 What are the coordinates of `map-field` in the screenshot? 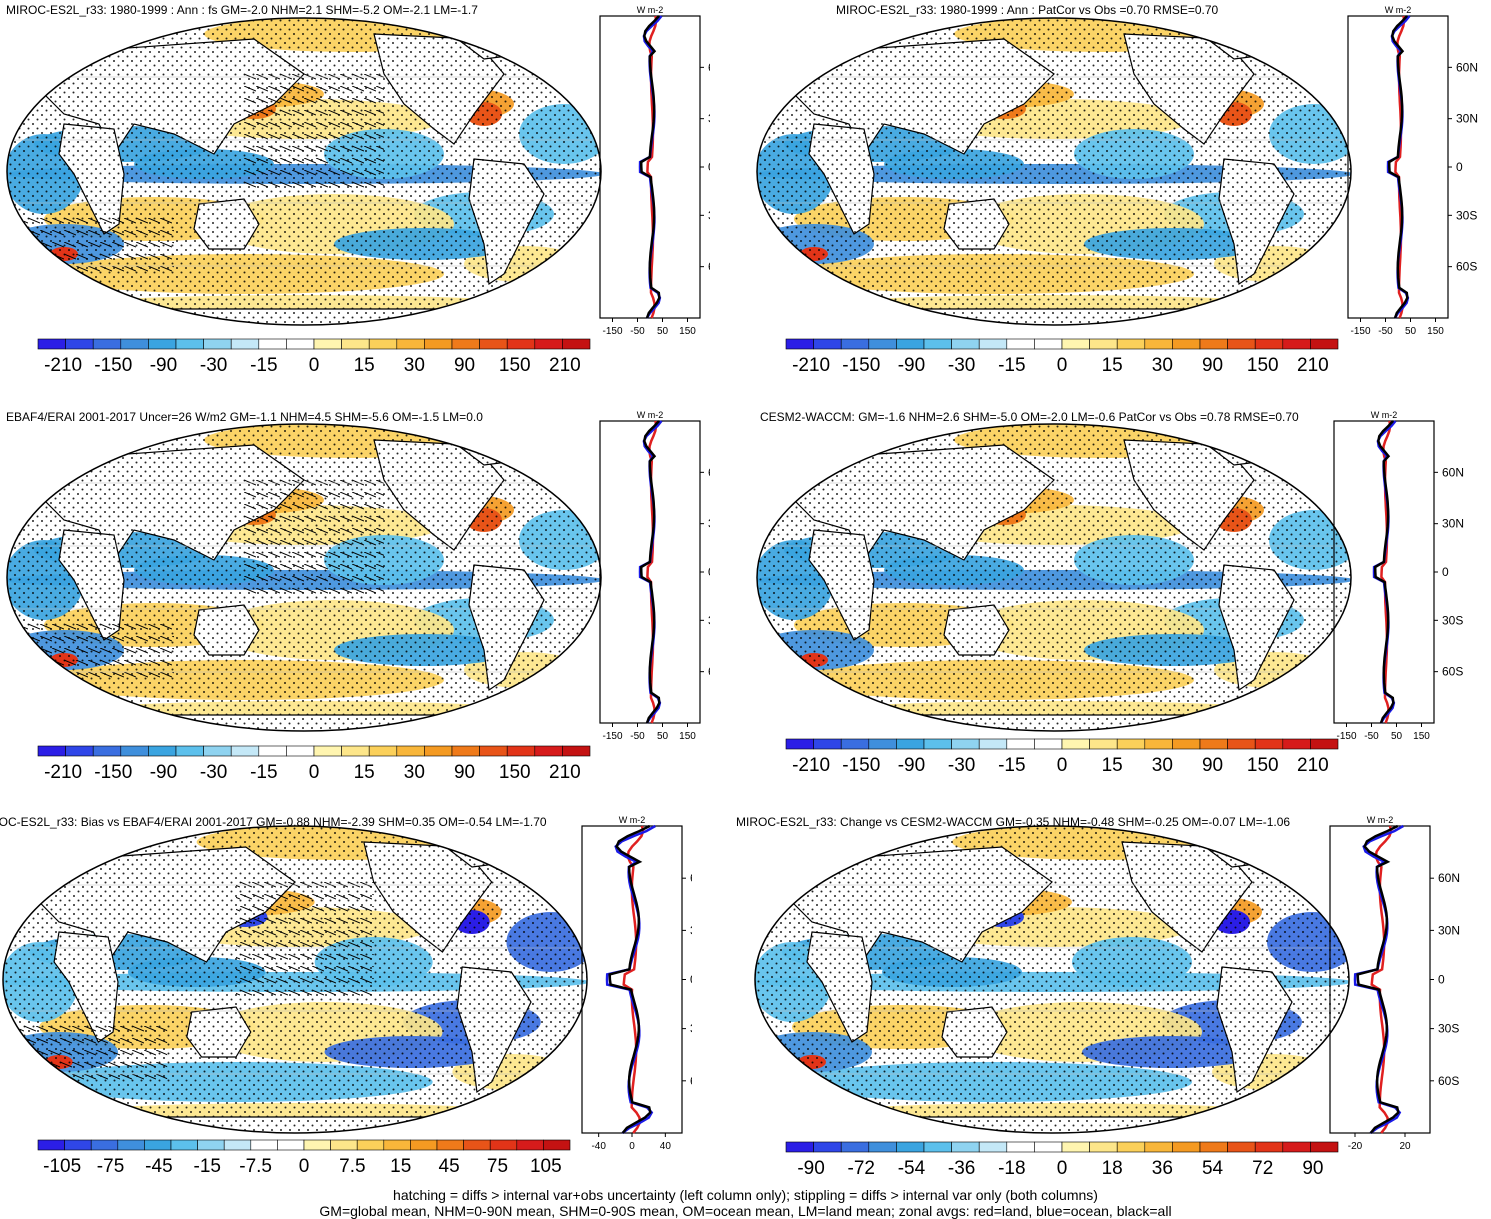 It's located at (304, 577).